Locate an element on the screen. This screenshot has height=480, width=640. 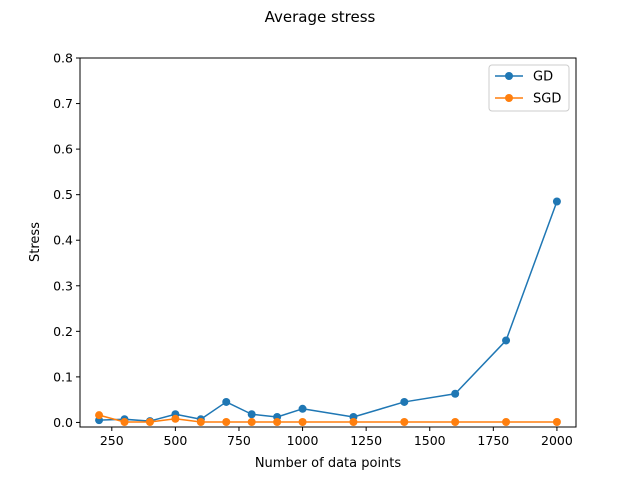
x-tick-label: 1500 is located at coordinates (430, 440).